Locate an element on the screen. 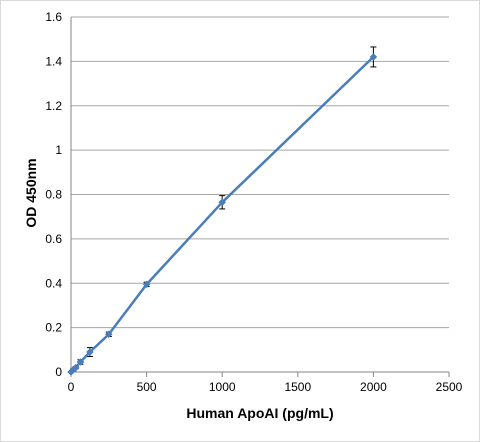  x-tick-label: 500 is located at coordinates (147, 387).